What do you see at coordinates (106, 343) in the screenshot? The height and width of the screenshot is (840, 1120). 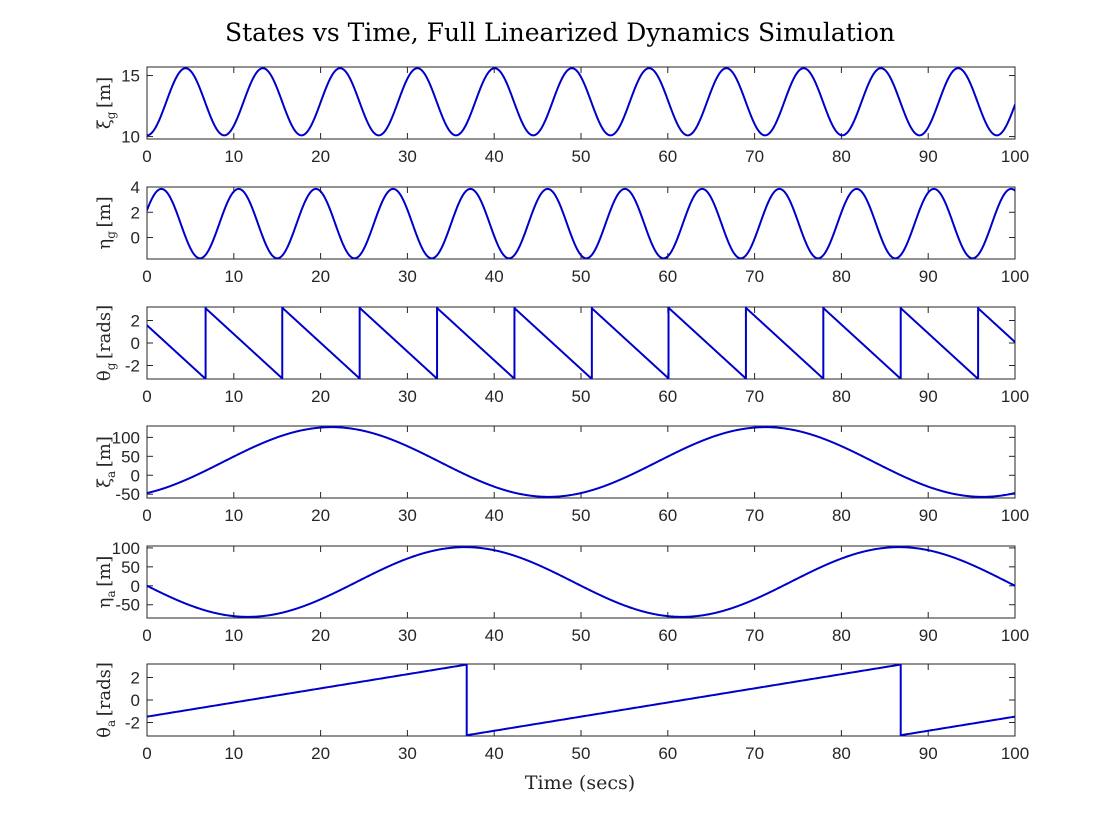 I see `y-axis-label-3: θg [rads]` at bounding box center [106, 343].